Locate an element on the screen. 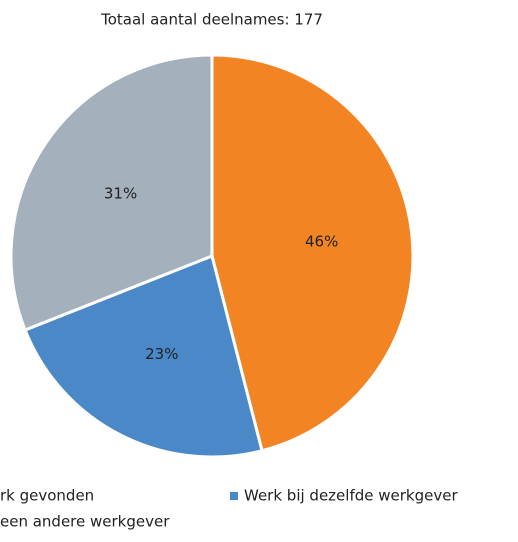  data-label: 46% is located at coordinates (321, 242).